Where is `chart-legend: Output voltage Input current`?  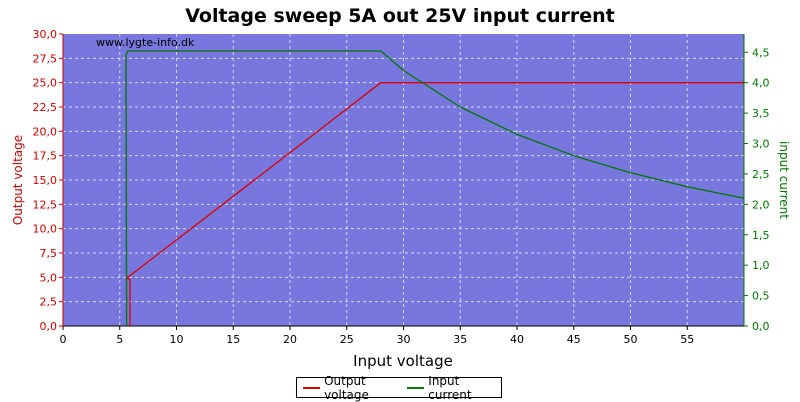
chart-legend: Output voltage Input current is located at coordinates (399, 388).